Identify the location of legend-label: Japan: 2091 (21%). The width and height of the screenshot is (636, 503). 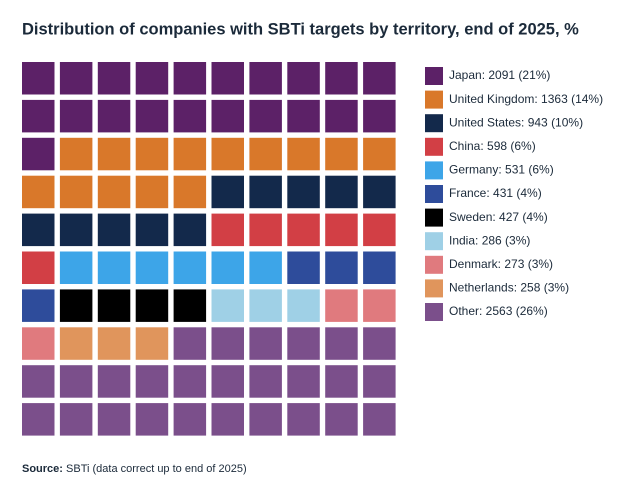
(499, 75).